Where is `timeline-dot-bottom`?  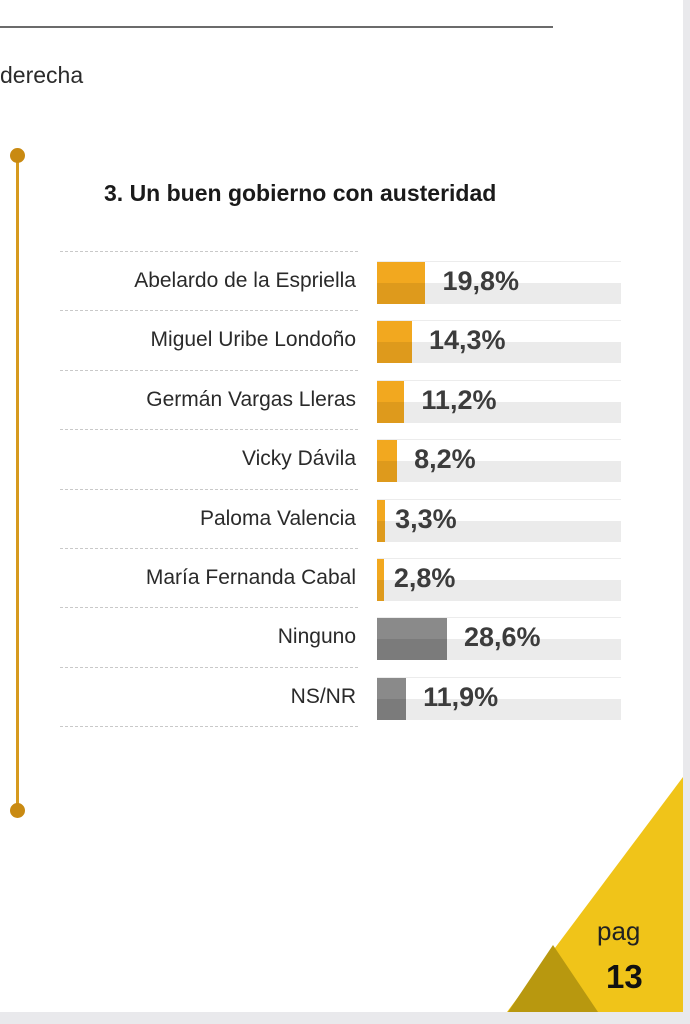 timeline-dot-bottom is located at coordinates (17, 810).